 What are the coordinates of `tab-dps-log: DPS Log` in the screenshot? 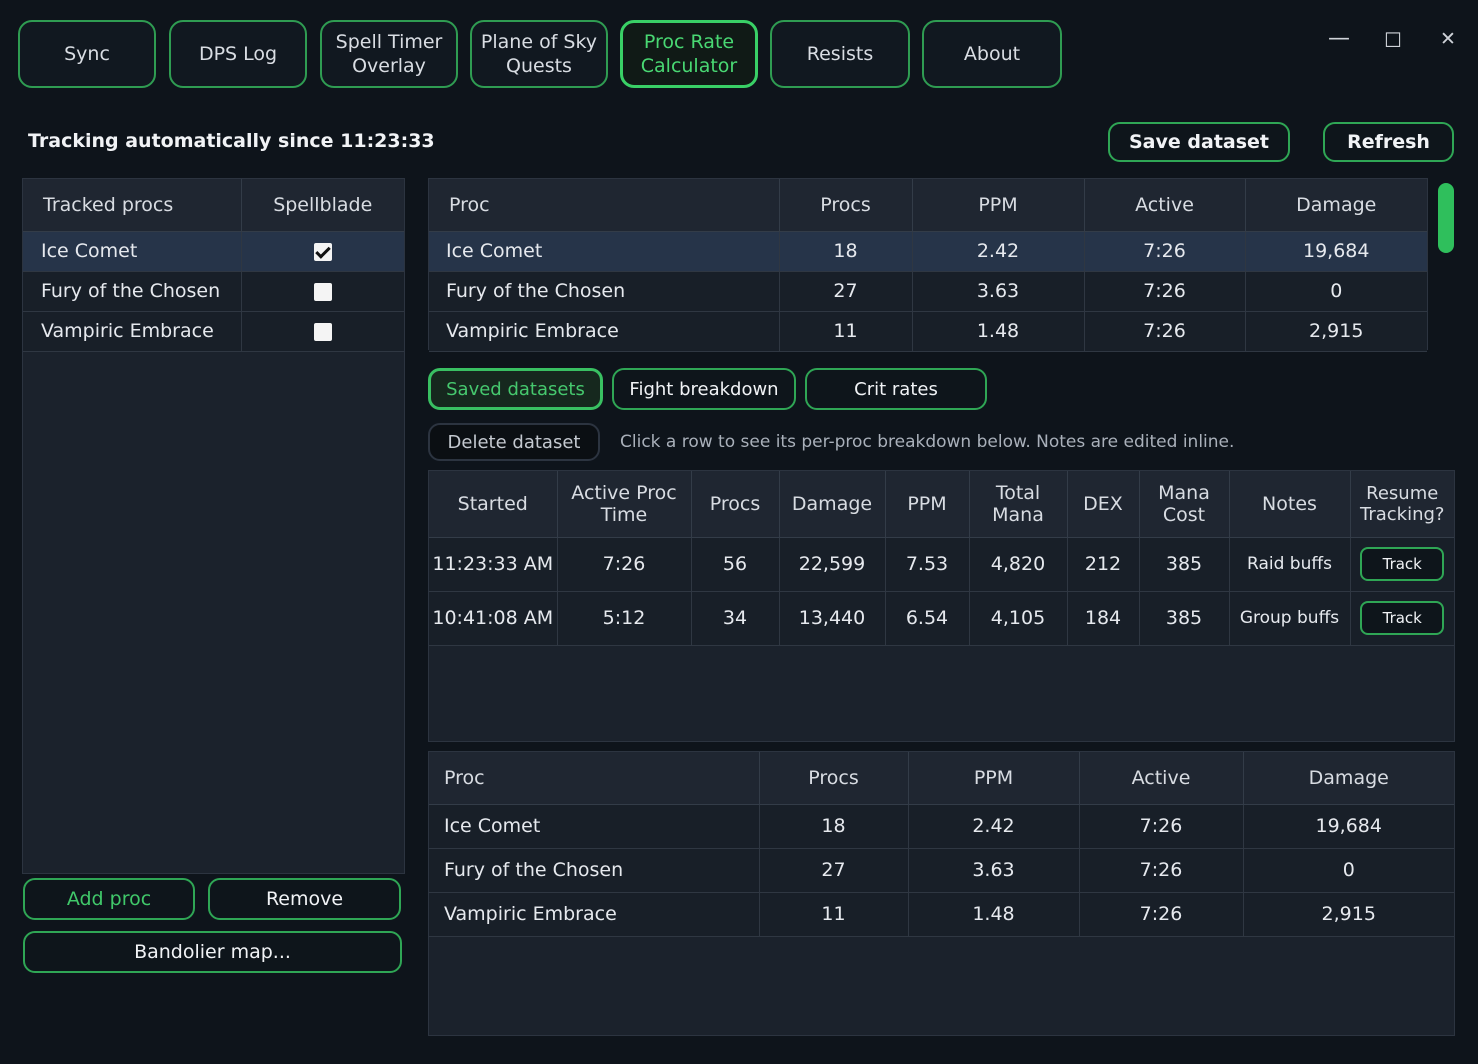 It's located at (238, 54).